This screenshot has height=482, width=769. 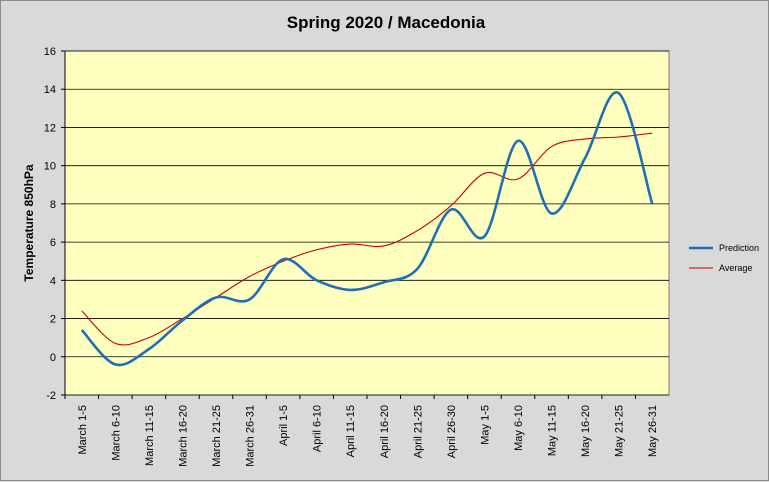 I want to click on x-tick-label: March 26-31, so click(x=251, y=436).